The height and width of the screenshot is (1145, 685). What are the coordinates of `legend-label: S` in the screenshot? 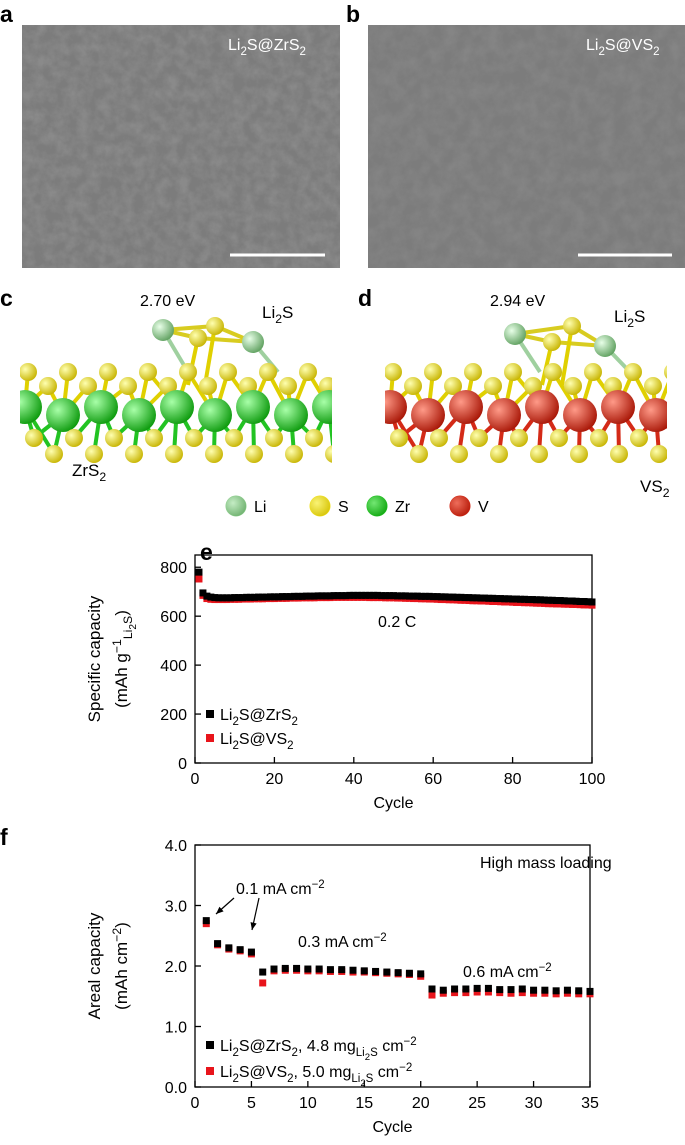 It's located at (343, 507).